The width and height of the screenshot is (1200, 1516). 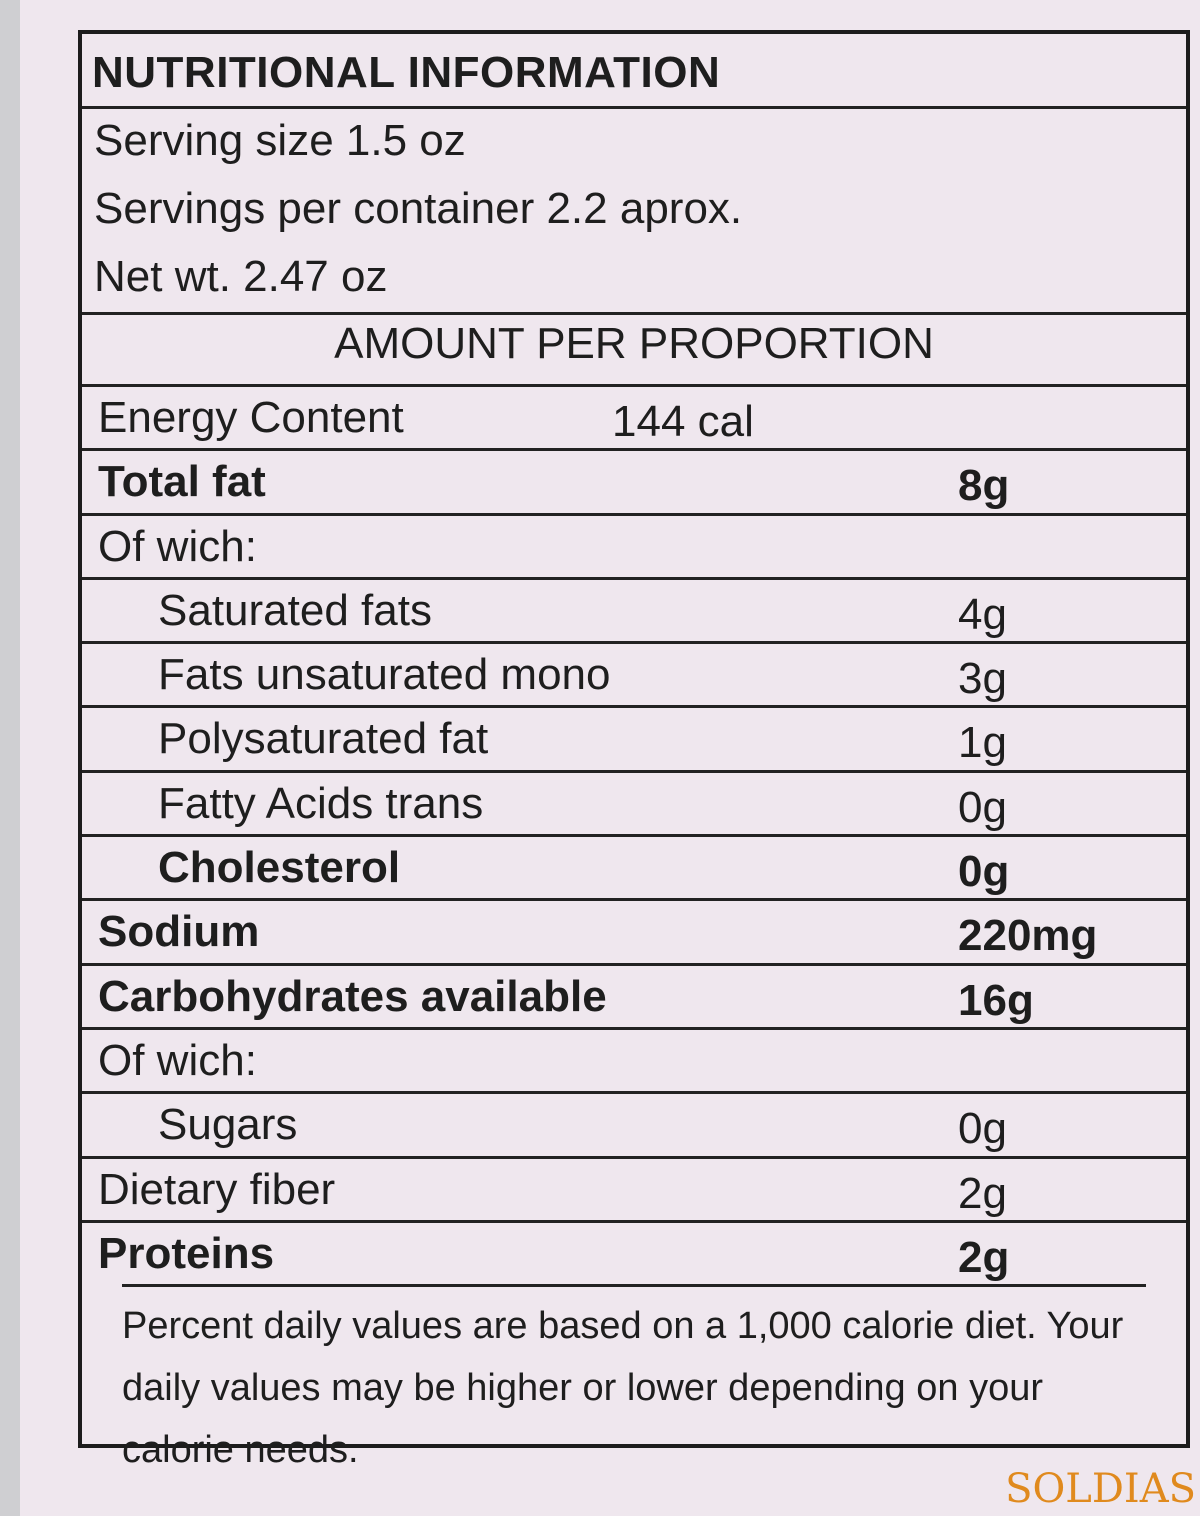 What do you see at coordinates (251, 417) in the screenshot?
I see `nutrient-name: Energy Content` at bounding box center [251, 417].